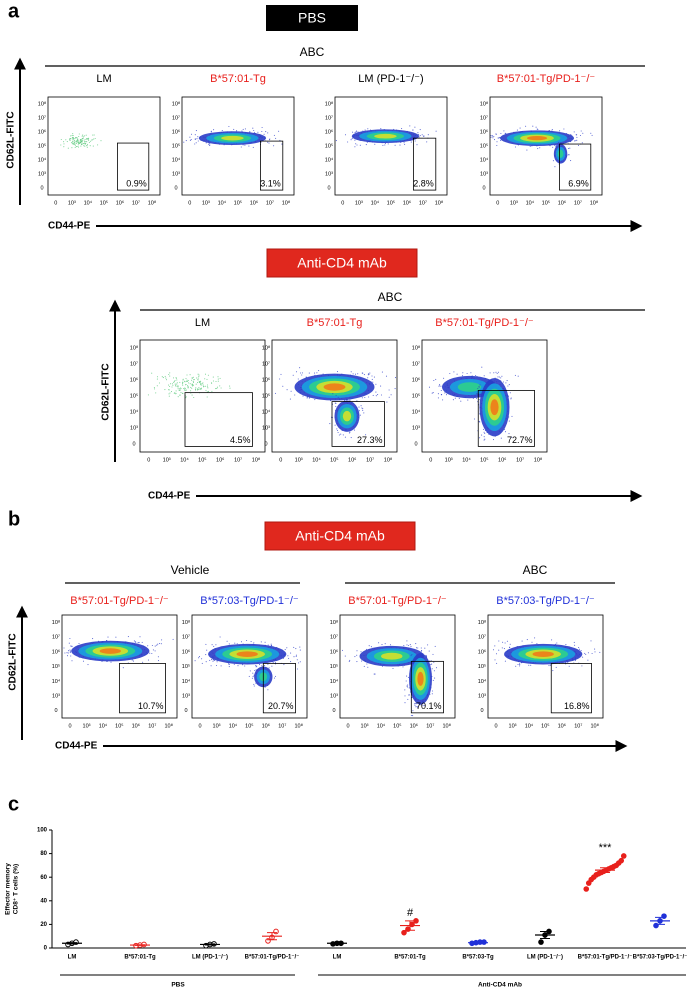 Image resolution: width=689 pixels, height=992 pixels. Describe the element at coordinates (541, 942) in the screenshot. I see `data-point` at that location.